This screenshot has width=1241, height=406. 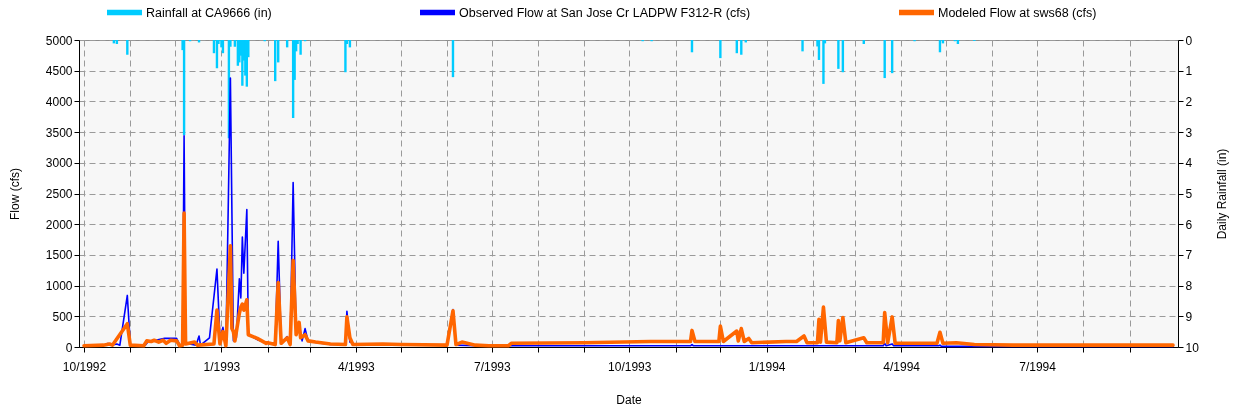 I want to click on y-tick-label: 2000, so click(x=59, y=224).